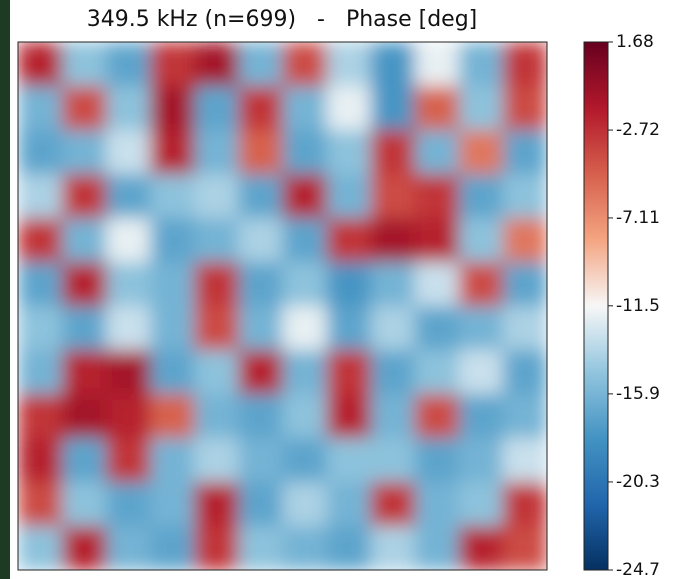 This screenshot has height=579, width=684. I want to click on colorbar-tick-label: -11.5, so click(638, 306).